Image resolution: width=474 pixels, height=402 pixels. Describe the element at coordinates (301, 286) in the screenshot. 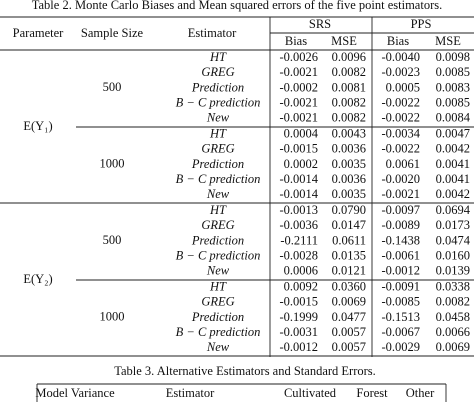

I see `cell-value: 0.0092` at that location.